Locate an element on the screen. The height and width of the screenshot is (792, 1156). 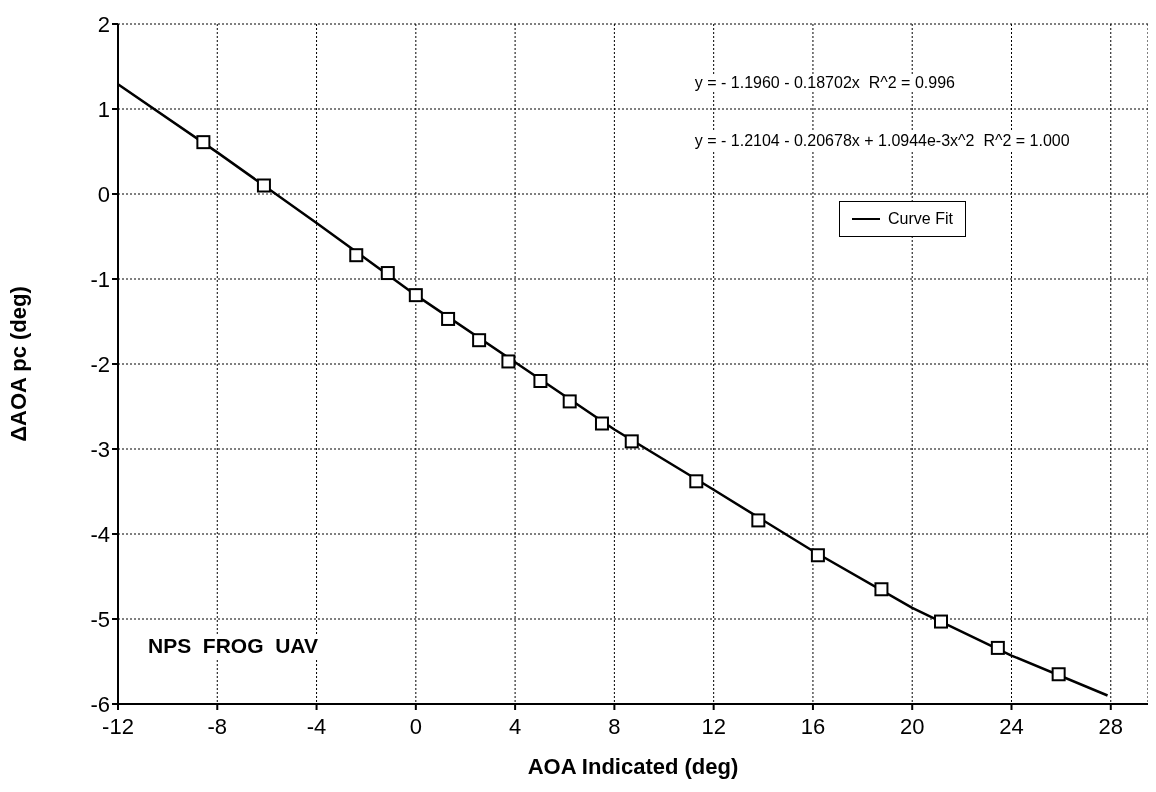
y-tick-label: -4 is located at coordinates (100, 534).